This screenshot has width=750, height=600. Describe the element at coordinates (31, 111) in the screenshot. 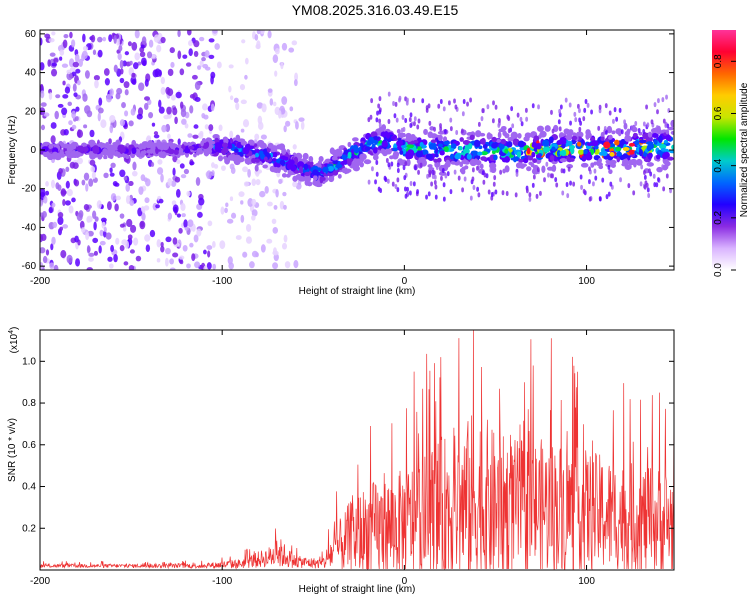

I see `spectrogram-ytick-label: 20` at that location.